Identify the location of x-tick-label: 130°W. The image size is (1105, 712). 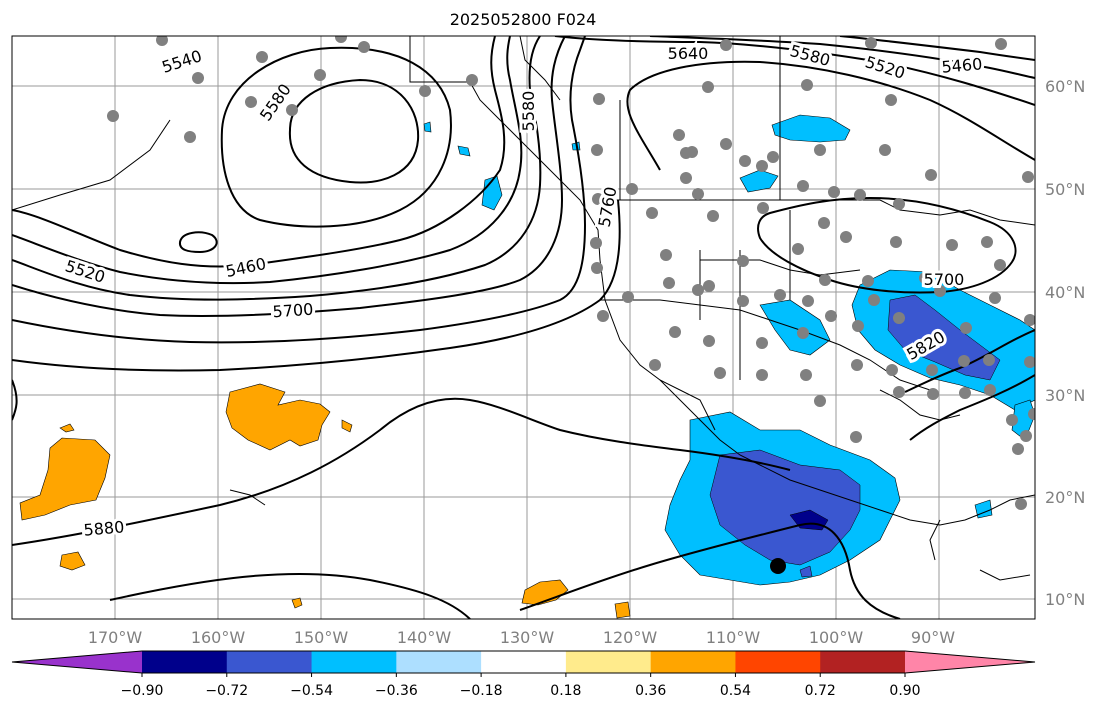
(527, 637).